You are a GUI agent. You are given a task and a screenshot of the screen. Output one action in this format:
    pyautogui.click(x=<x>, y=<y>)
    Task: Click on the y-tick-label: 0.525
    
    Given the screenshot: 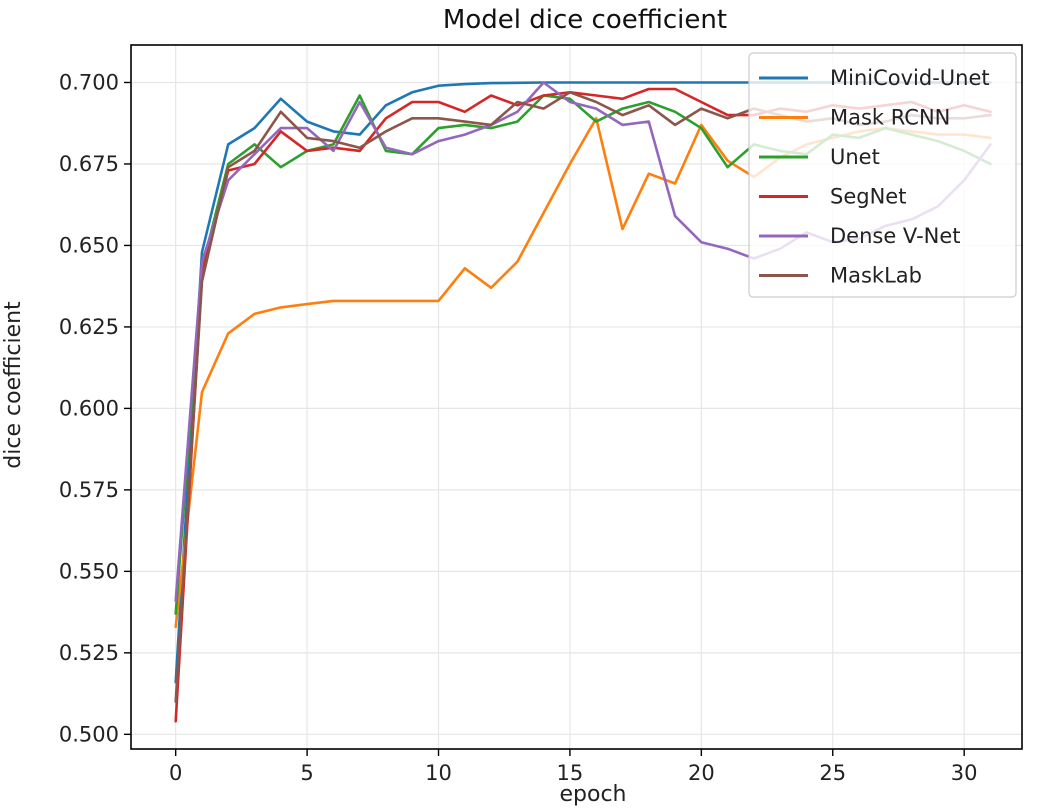 What is the action you would take?
    pyautogui.click(x=89, y=653)
    